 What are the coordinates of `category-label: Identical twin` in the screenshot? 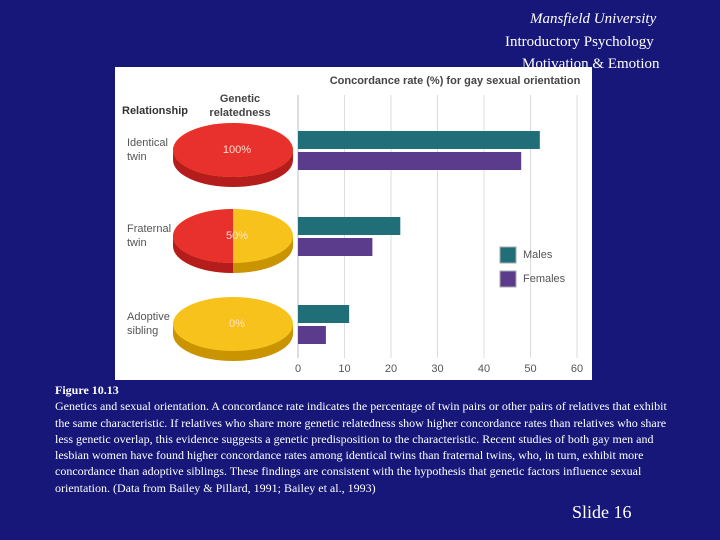 It's located at (147, 150).